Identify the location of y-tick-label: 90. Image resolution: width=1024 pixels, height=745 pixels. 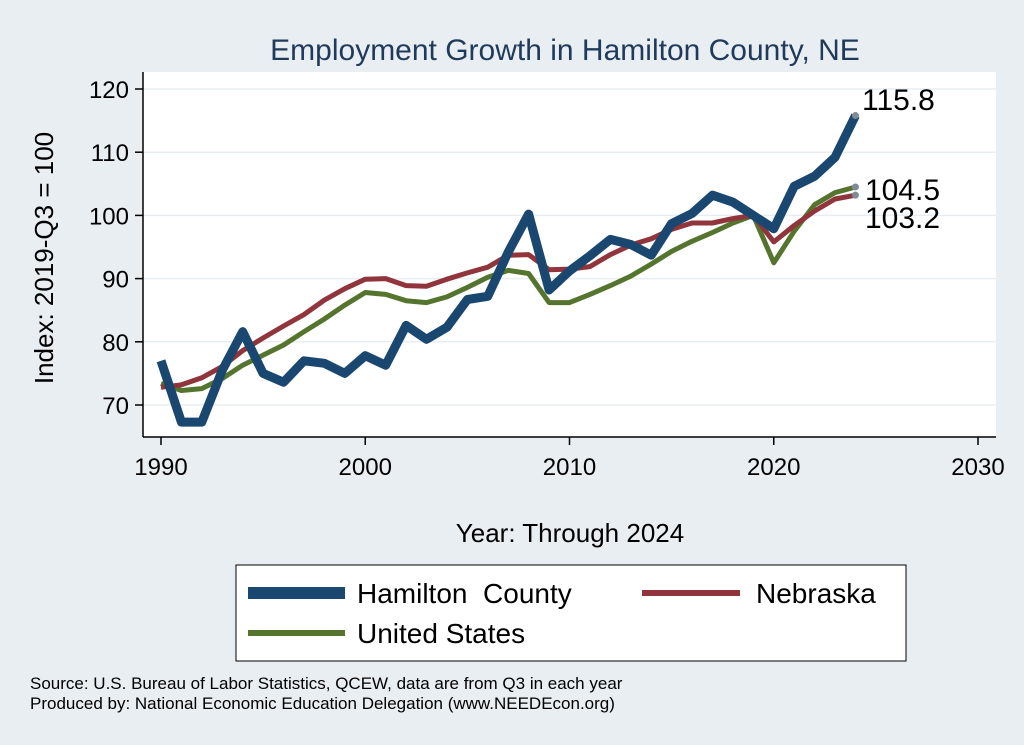
(115, 280).